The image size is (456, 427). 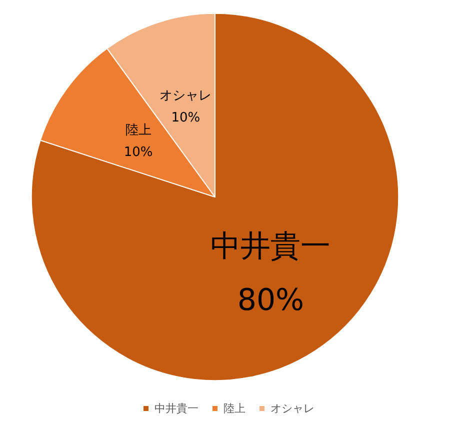 I want to click on legend-label: オシャレ, so click(x=292, y=408).